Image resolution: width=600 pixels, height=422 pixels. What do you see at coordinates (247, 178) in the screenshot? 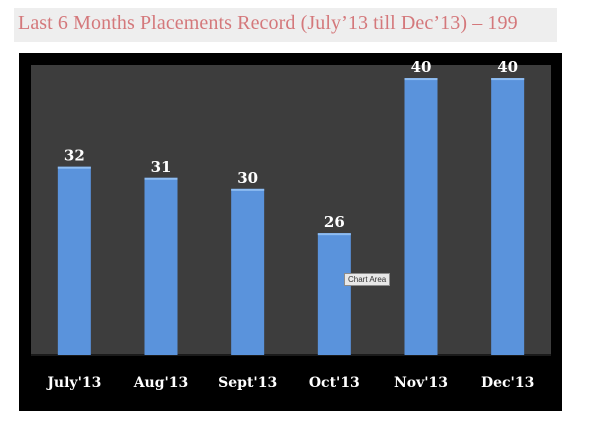
I see `data-label: 30` at bounding box center [247, 178].